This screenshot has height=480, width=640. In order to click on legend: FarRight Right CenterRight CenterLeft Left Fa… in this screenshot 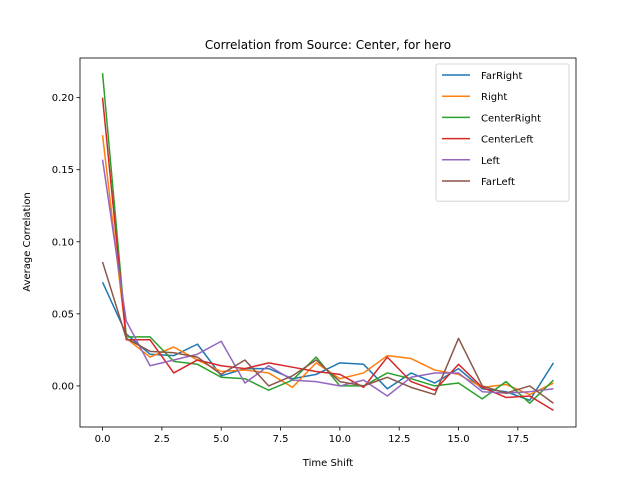, I will do `click(502, 132)`.